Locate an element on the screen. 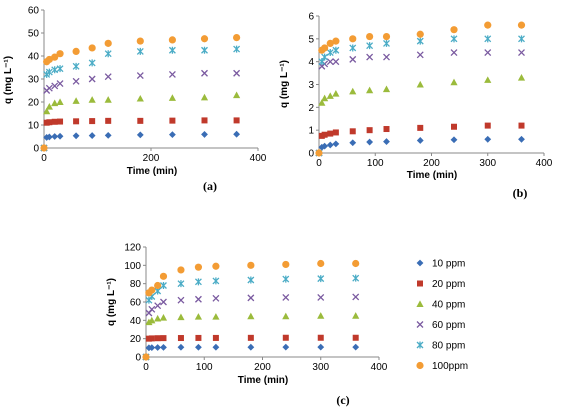 The image size is (567, 416). y-tick-label: 20 is located at coordinates (34, 103).